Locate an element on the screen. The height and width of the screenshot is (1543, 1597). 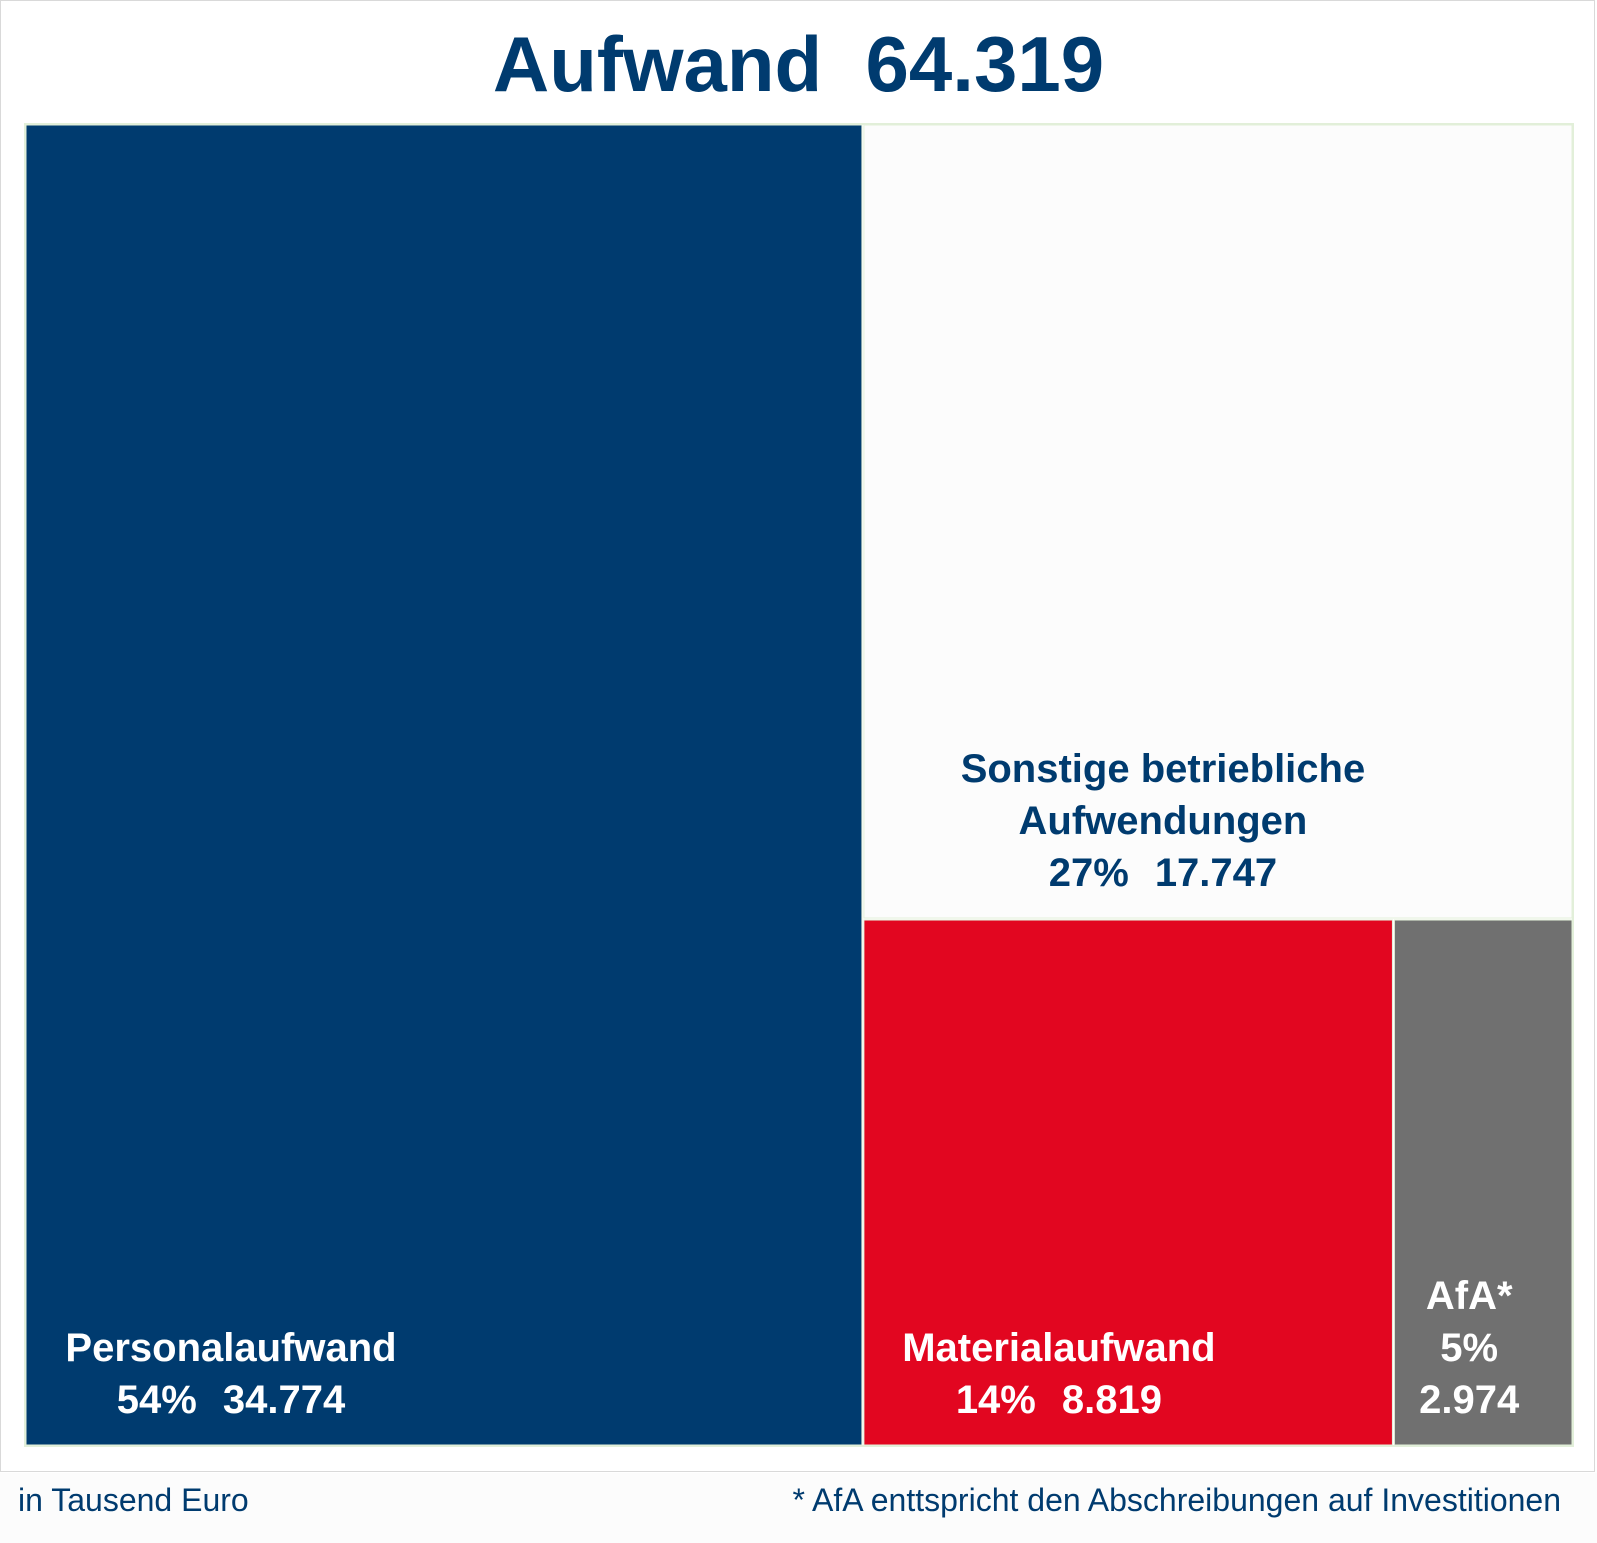
tile-figures-sonstige: 27% 17.747 is located at coordinates (1163, 873).